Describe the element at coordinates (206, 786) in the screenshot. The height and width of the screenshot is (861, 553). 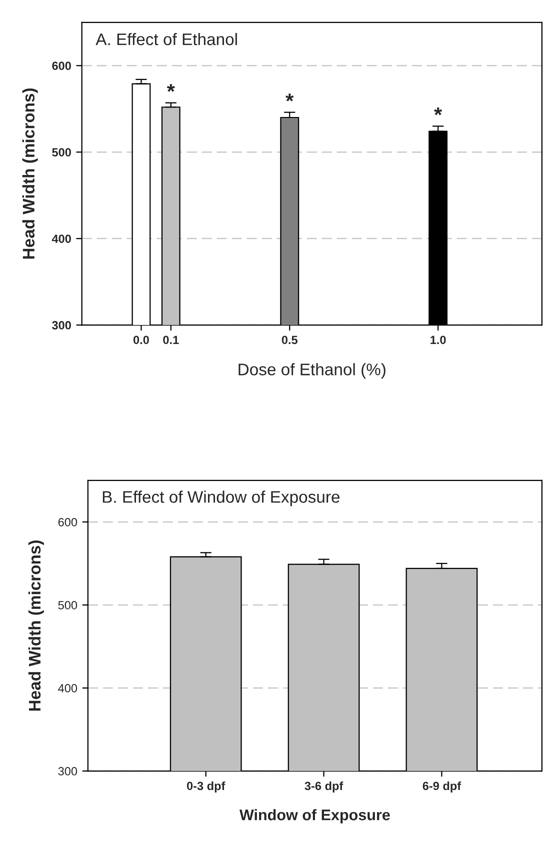
I see `x-tick-label: 0-3 dpf` at that location.